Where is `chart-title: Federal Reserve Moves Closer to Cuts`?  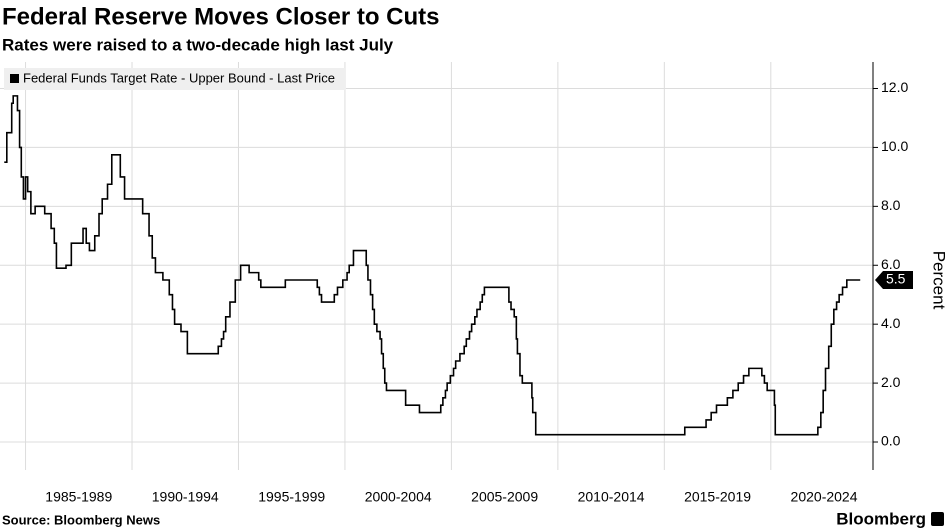 chart-title: Federal Reserve Moves Closer to Cuts is located at coordinates (221, 16).